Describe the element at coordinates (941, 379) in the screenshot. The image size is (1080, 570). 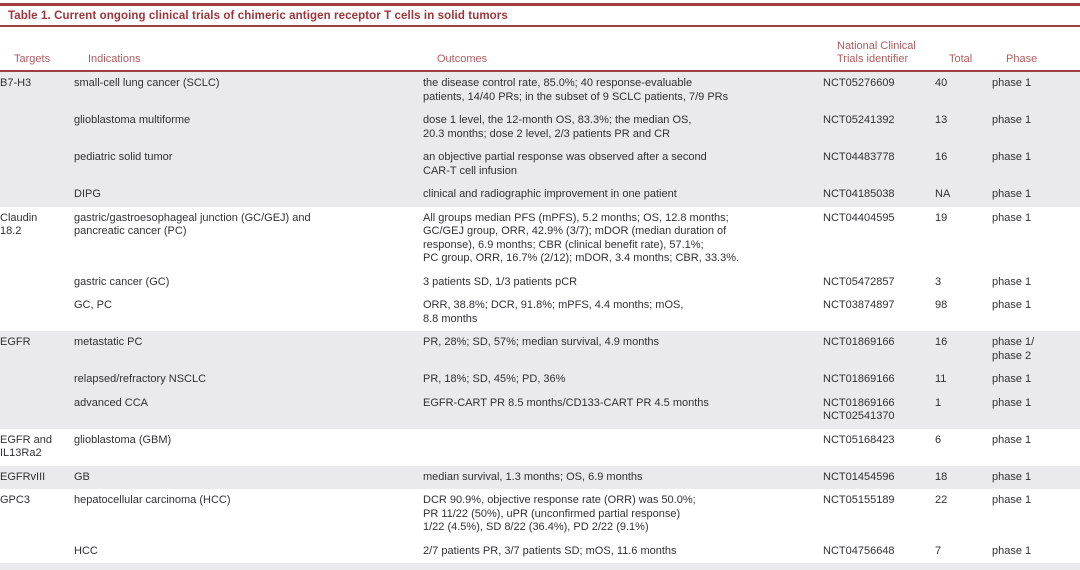
I see `total-cell: 11` at that location.